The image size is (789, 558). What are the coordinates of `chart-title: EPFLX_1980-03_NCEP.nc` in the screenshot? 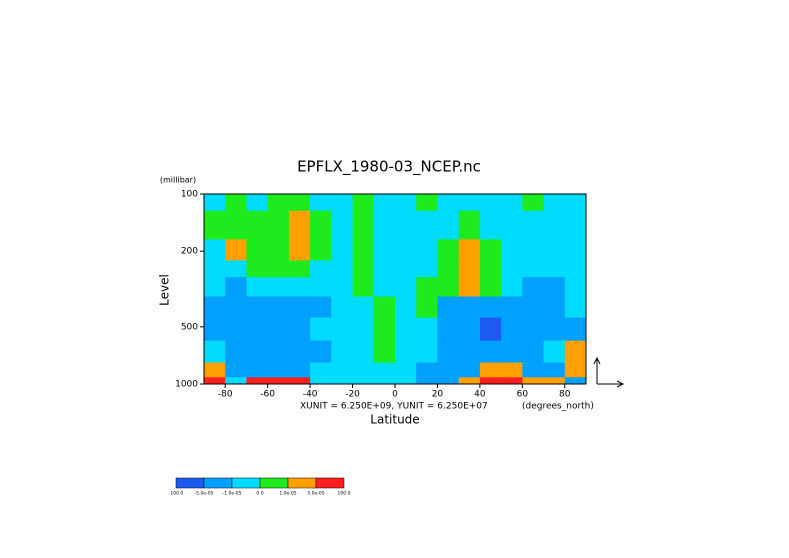 It's located at (389, 167).